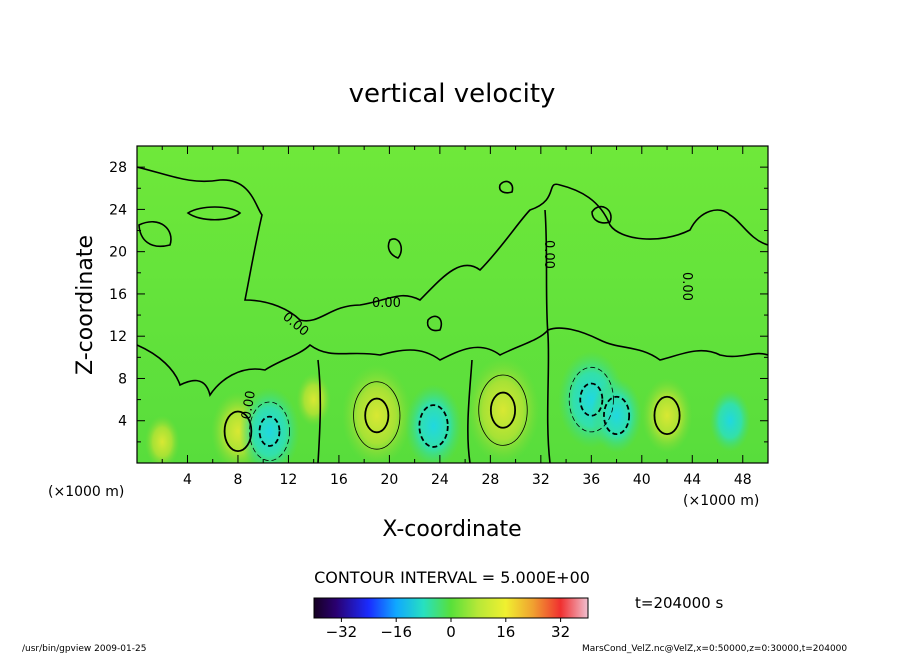 This screenshot has width=904, height=658. What do you see at coordinates (118, 337) in the screenshot?
I see `y-tick-label: 12` at bounding box center [118, 337].